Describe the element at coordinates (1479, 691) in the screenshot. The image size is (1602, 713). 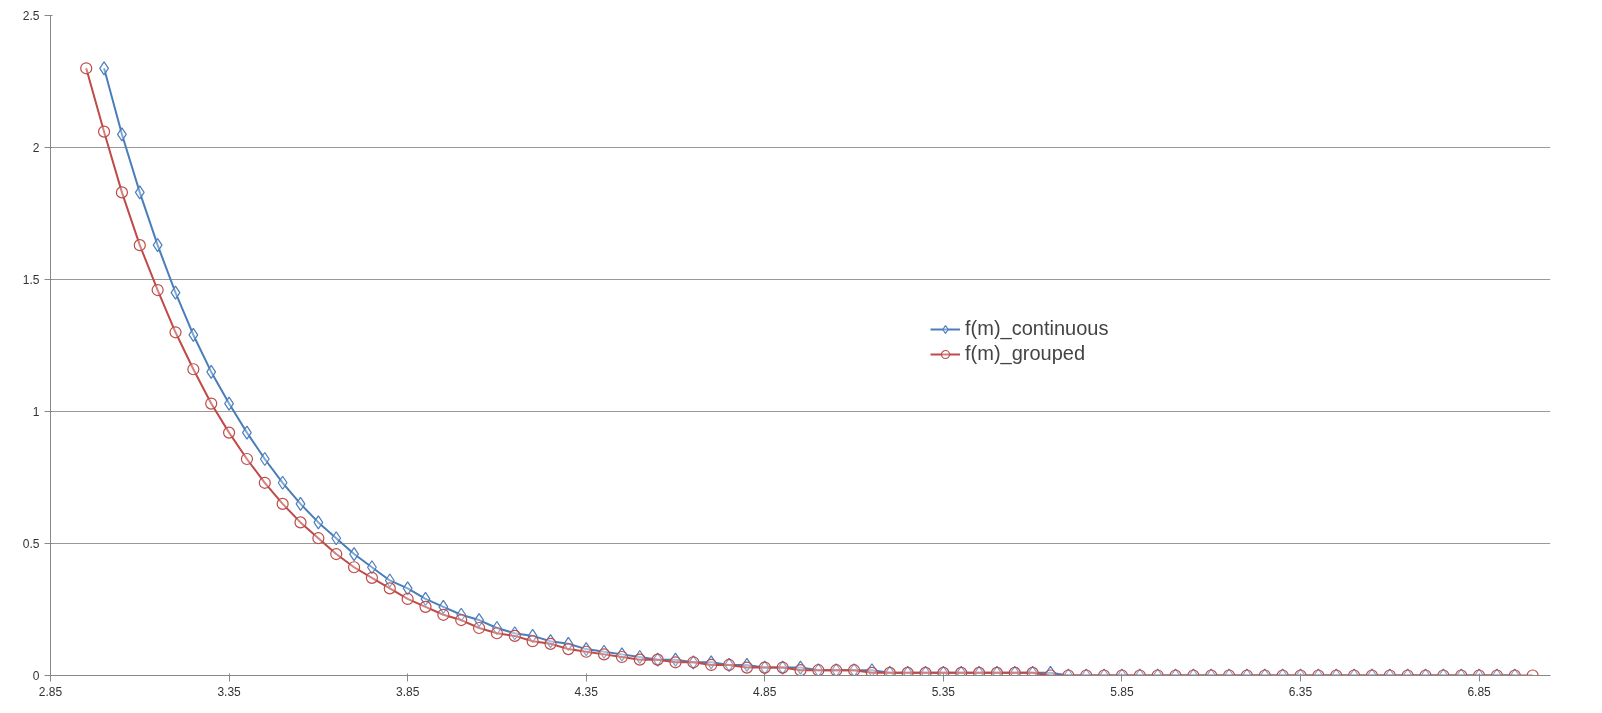
I see `x-tick-label: 6.85` at that location.